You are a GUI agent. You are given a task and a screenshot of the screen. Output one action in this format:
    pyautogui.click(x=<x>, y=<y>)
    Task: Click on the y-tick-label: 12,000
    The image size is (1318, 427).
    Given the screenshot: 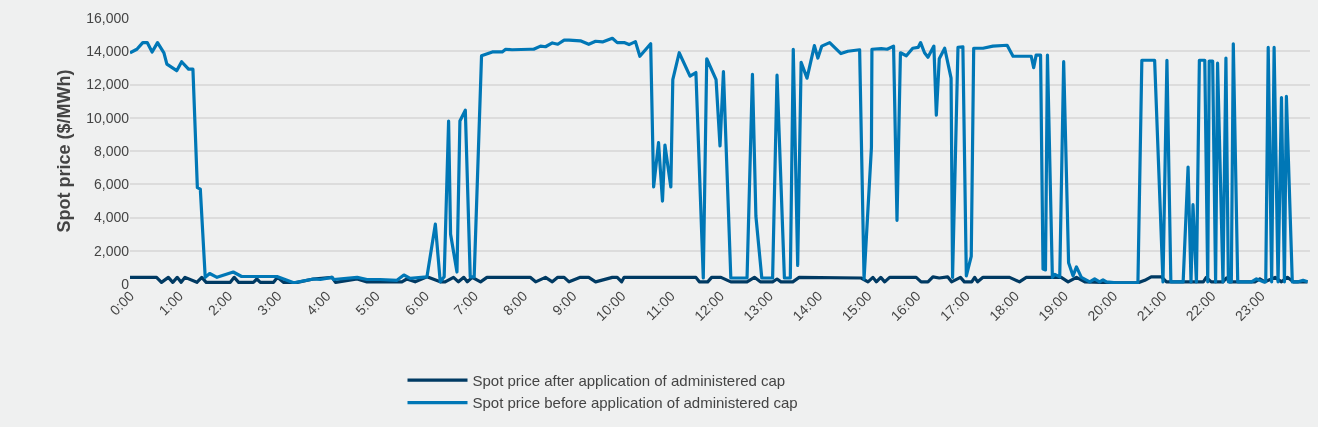 What is the action you would take?
    pyautogui.click(x=108, y=84)
    